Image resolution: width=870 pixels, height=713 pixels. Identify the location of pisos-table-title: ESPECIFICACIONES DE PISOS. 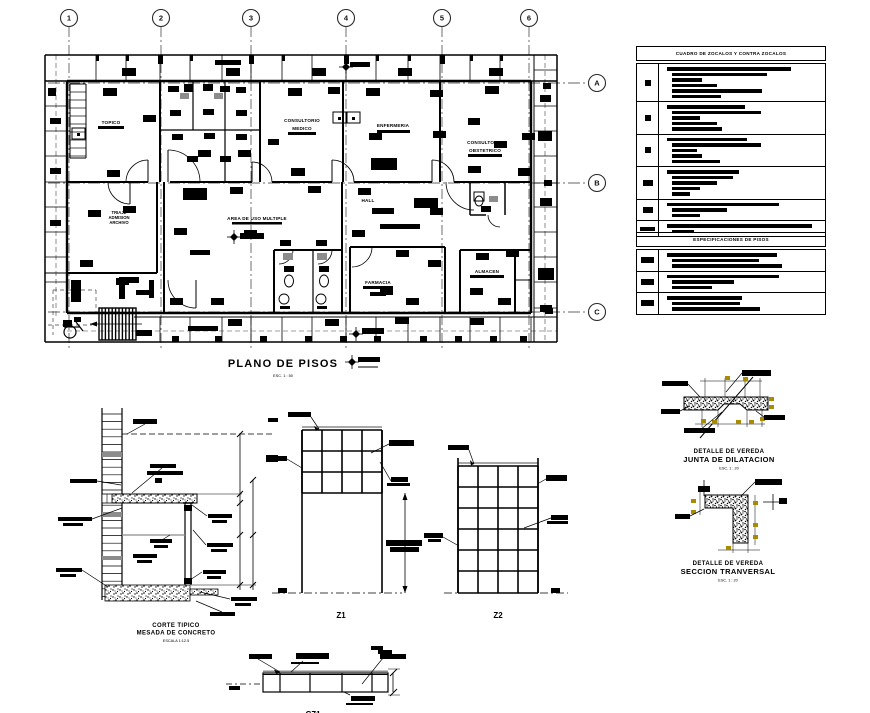
(731, 239).